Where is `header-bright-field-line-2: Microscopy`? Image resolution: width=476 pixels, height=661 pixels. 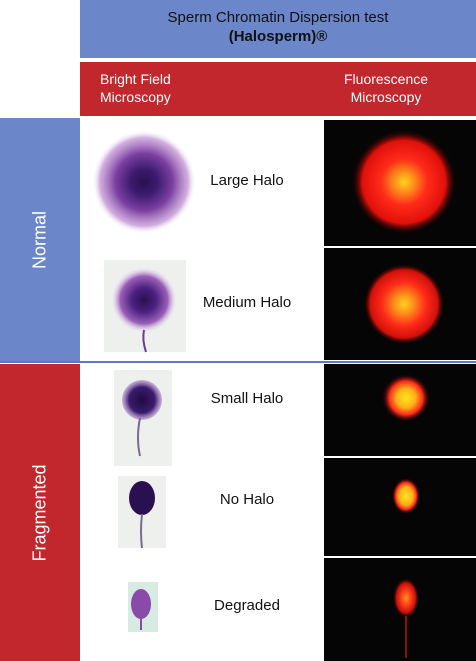 header-bright-field-line-2: Microscopy is located at coordinates (135, 97).